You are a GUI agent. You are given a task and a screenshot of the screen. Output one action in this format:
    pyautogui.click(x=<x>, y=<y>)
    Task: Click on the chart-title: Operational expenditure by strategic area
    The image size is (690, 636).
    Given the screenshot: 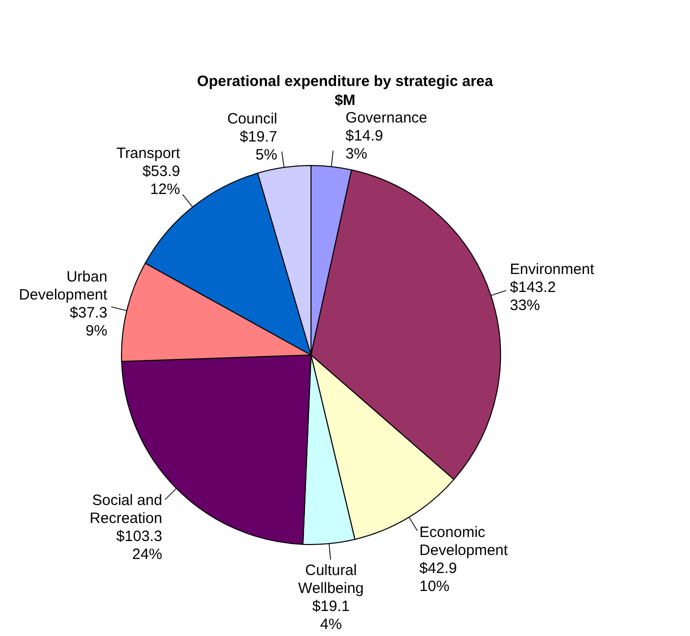 What is the action you would take?
    pyautogui.click(x=345, y=81)
    